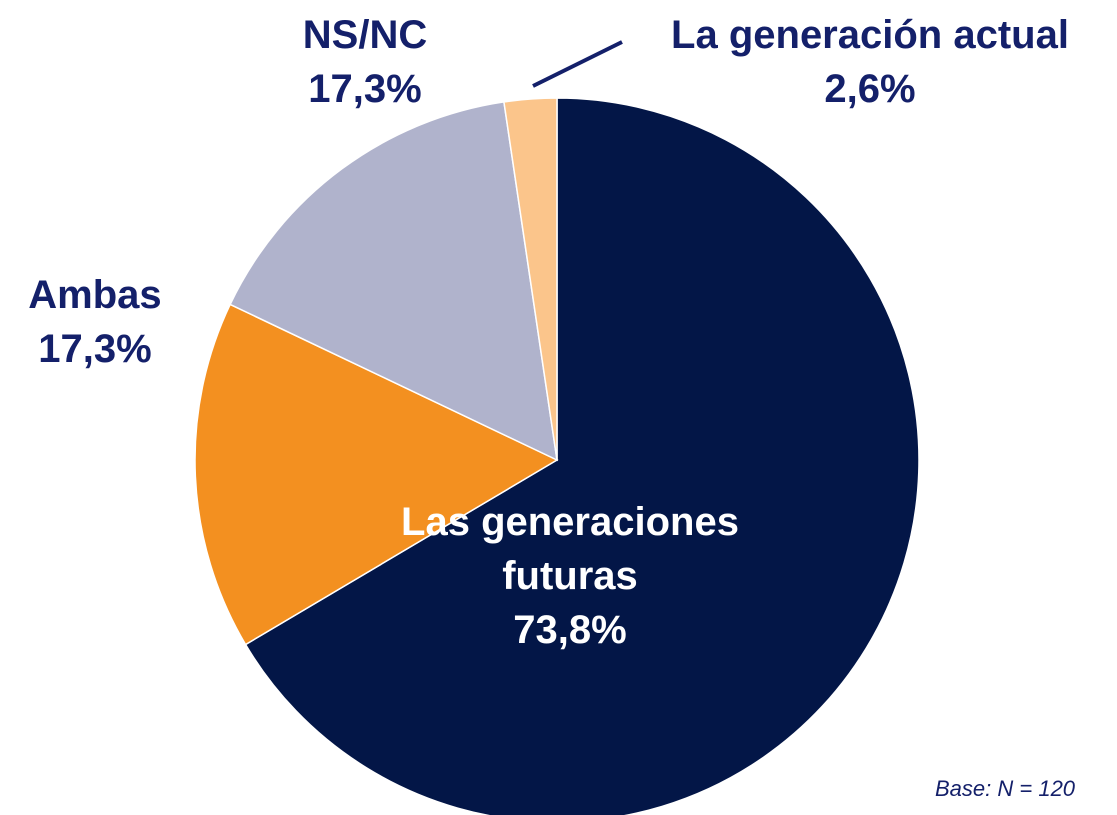 The height and width of the screenshot is (815, 1117). I want to click on value-label: 2,6%, so click(870, 89).